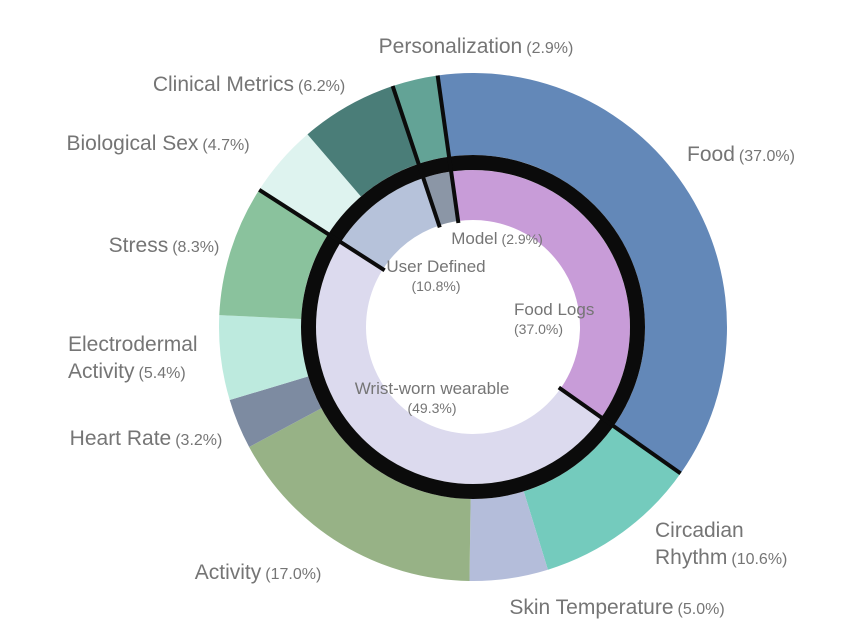 The image size is (853, 638). What do you see at coordinates (554, 318) in the screenshot?
I see `inner-label-food-logs: Food Logs (37.0%)` at bounding box center [554, 318].